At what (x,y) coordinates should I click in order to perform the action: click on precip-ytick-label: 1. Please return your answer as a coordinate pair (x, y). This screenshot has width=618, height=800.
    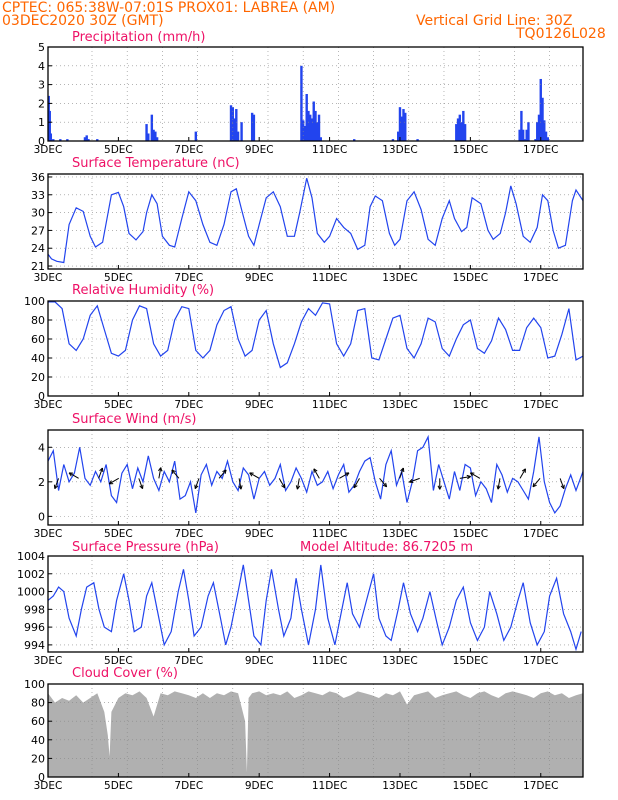
    Looking at the image, I should click on (41, 122).